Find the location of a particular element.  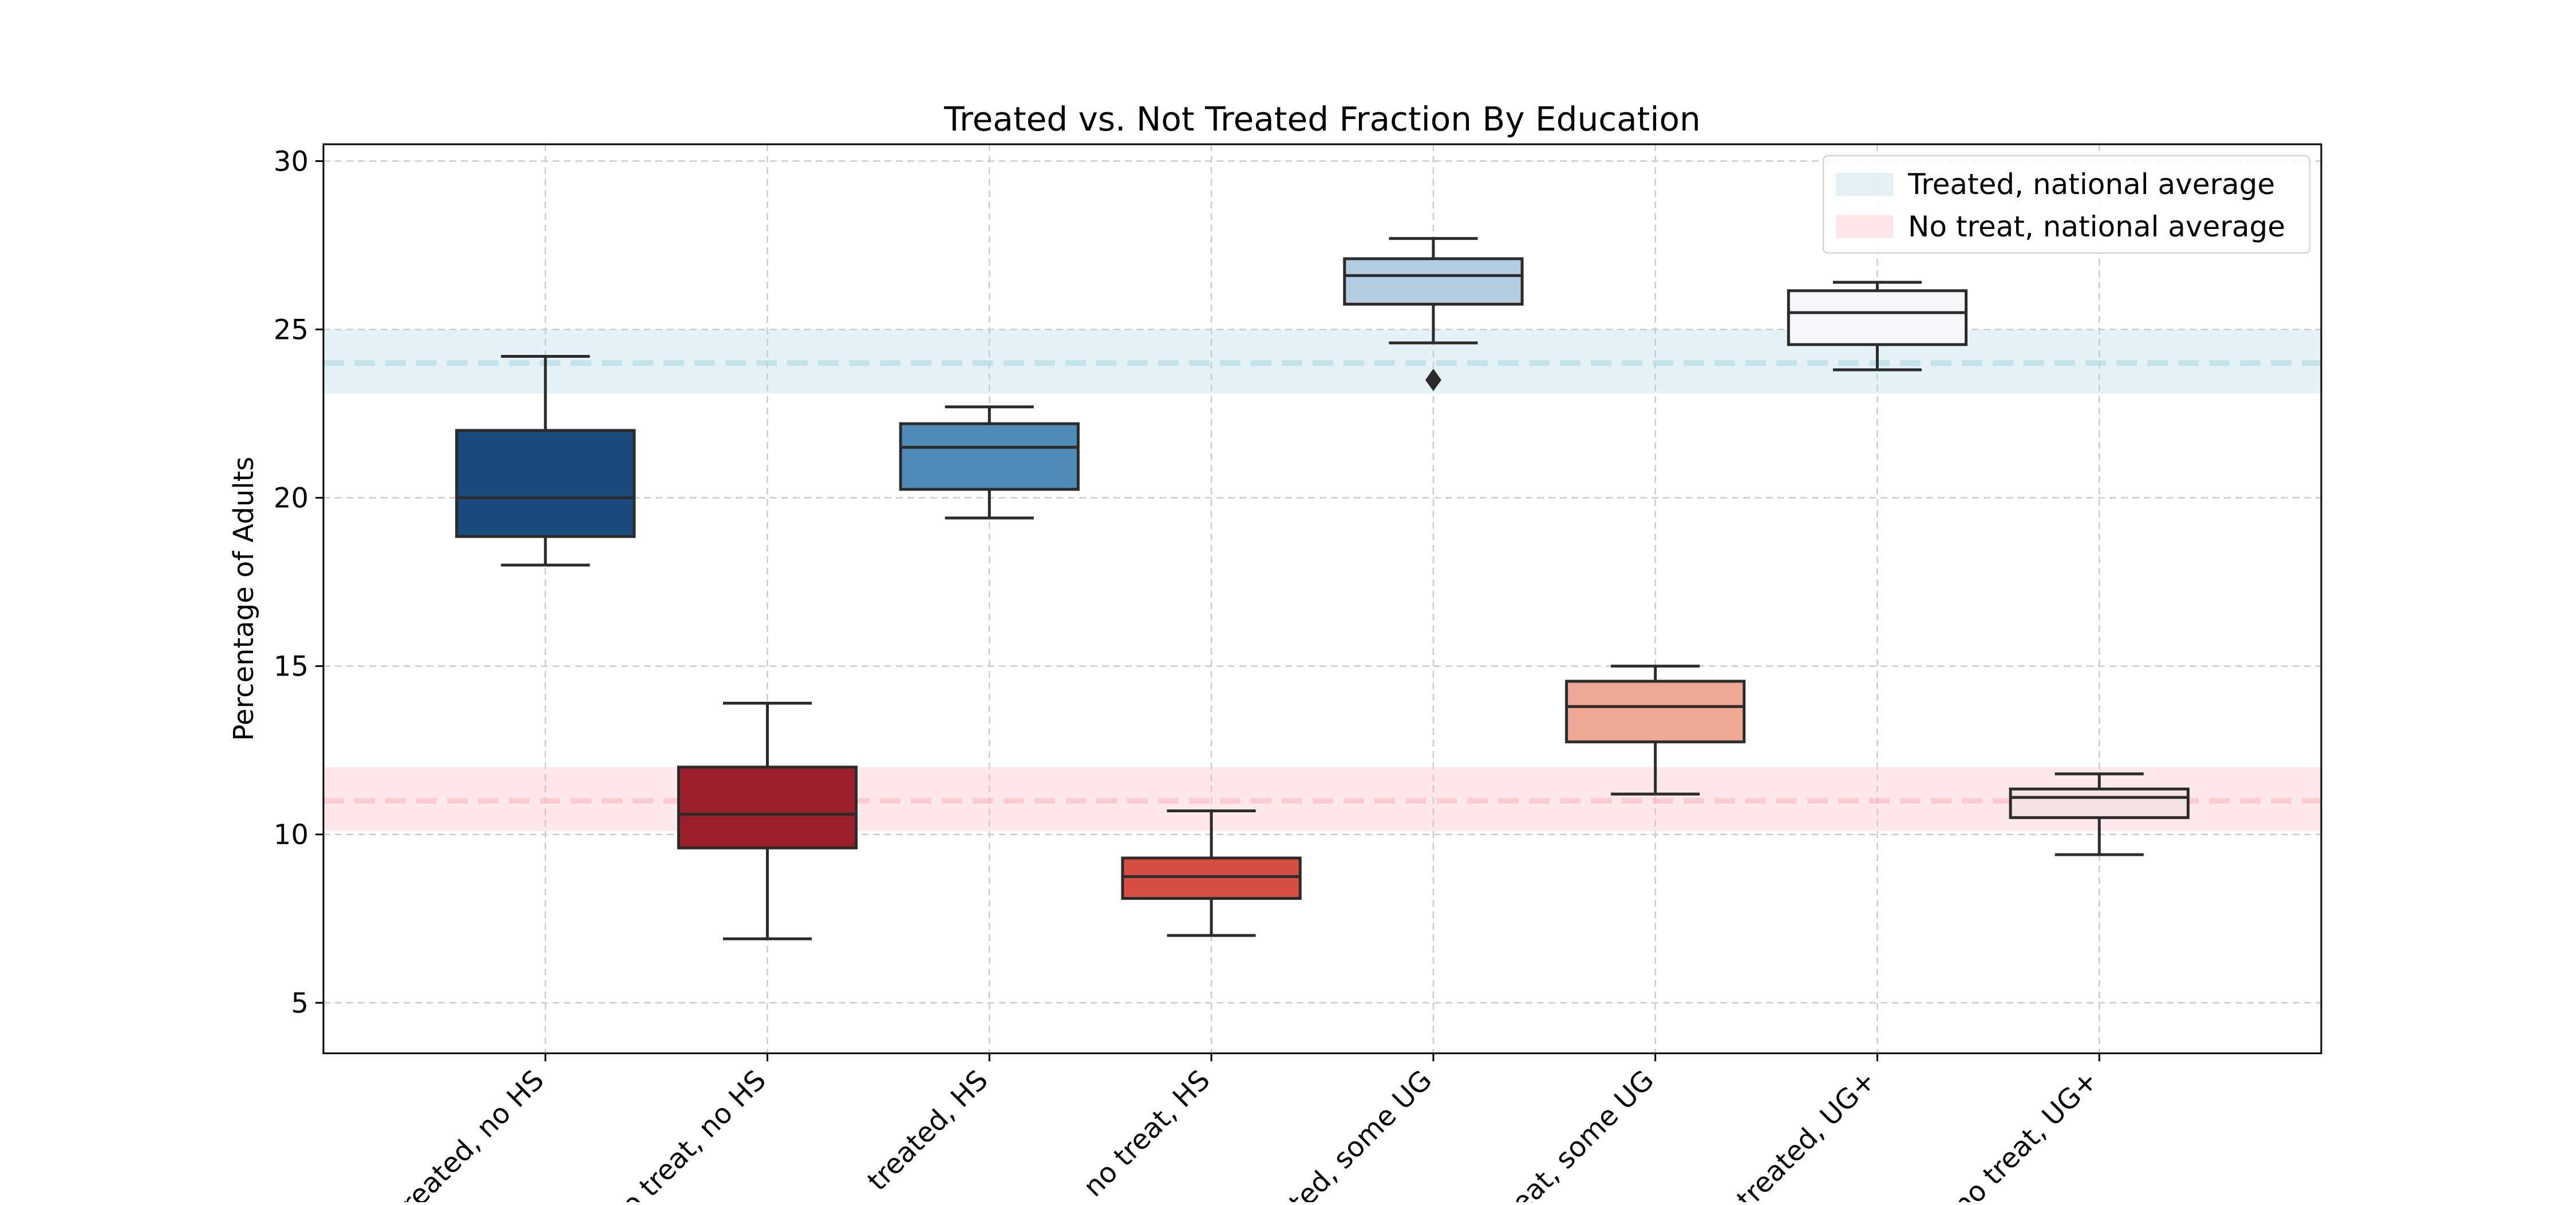

y-axis-label: Percentage of Adults is located at coordinates (244, 599).